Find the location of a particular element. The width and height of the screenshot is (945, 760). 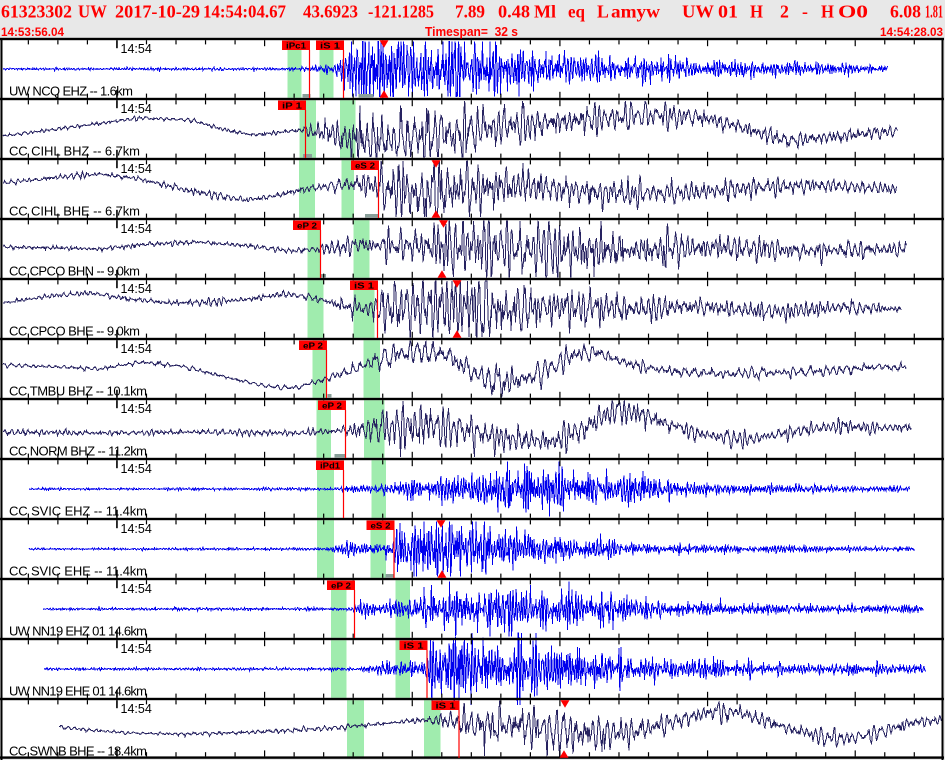

svg-text: CC CPCO BHE -- 9.0km is located at coordinates (74, 331).